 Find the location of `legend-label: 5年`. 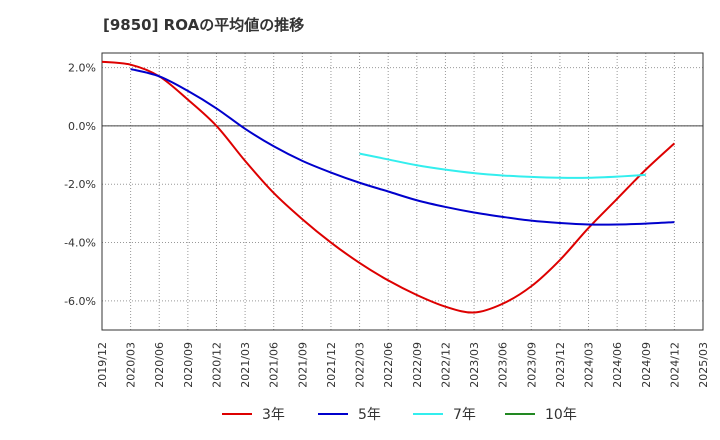

legend-label: 5年 is located at coordinates (369, 415).